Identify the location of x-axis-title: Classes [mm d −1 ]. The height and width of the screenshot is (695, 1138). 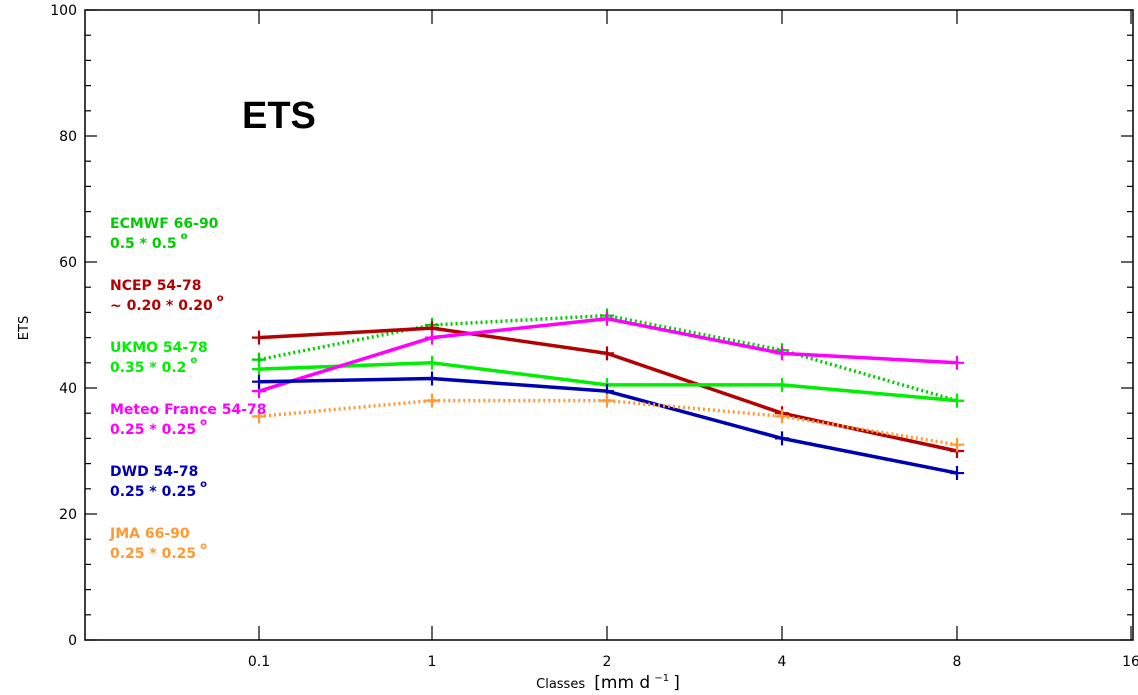
(608, 681).